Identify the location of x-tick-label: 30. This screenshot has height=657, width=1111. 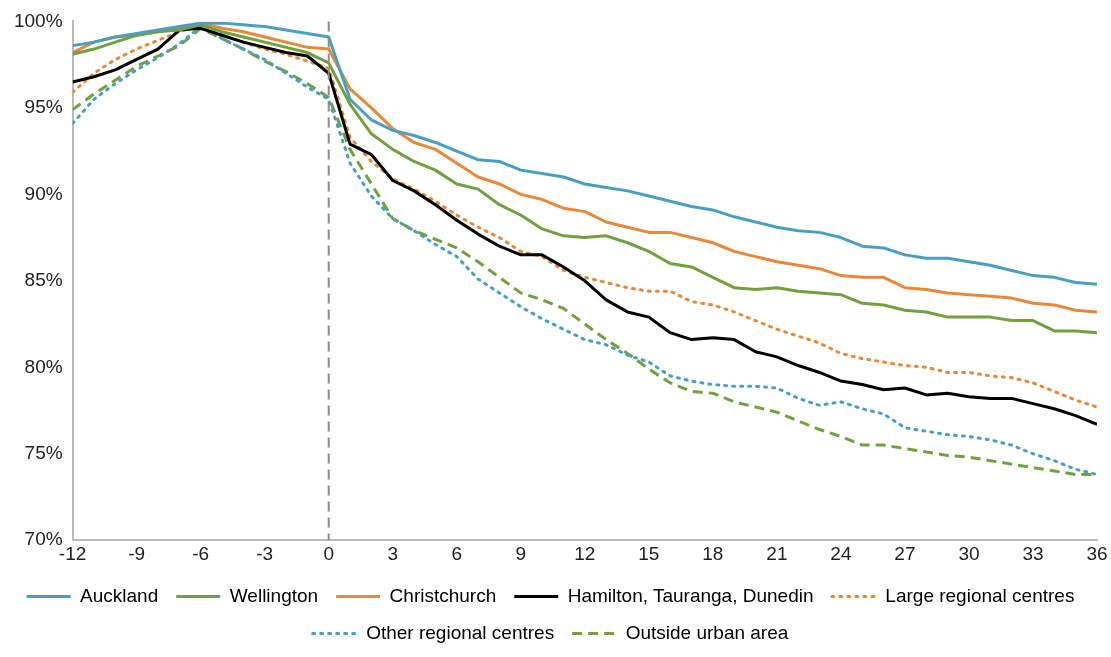
(969, 553).